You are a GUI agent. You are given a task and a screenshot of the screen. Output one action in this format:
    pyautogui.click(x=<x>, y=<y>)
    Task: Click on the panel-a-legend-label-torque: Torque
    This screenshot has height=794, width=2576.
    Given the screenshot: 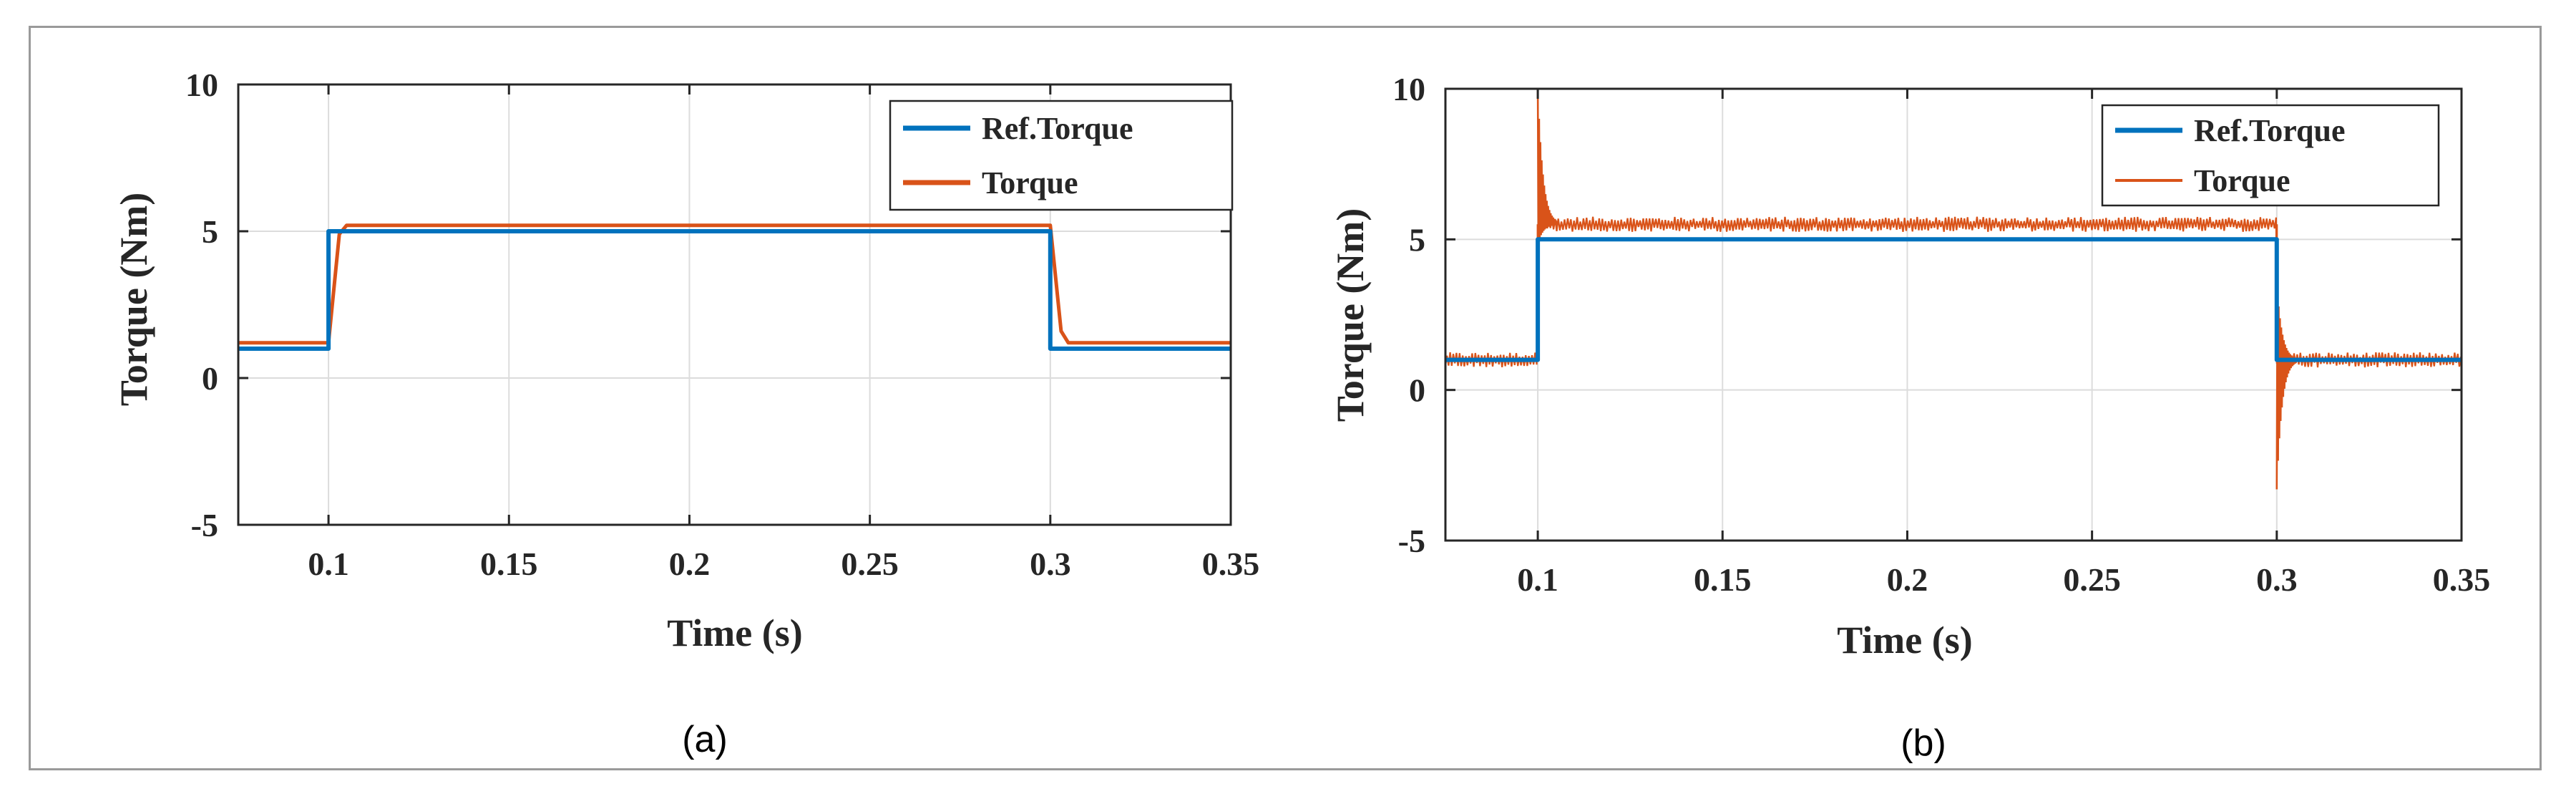 What is the action you would take?
    pyautogui.click(x=1030, y=182)
    